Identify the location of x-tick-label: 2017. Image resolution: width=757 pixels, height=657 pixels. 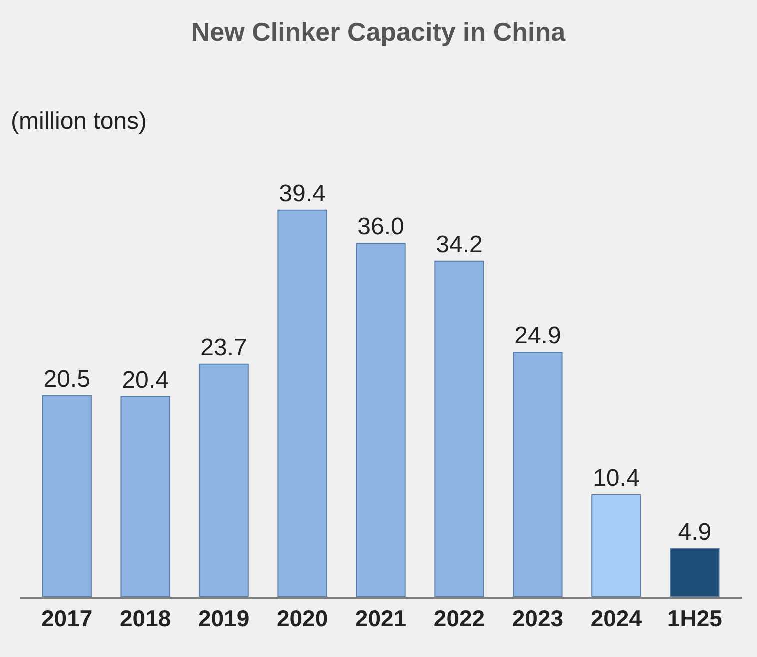
(67, 619).